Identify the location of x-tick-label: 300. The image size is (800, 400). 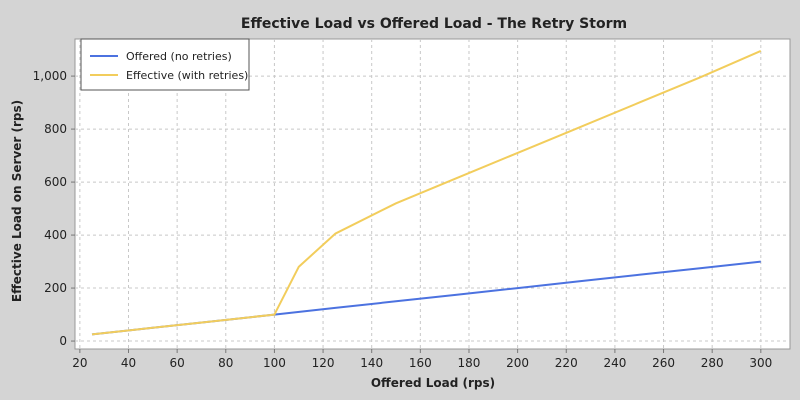
(760, 363).